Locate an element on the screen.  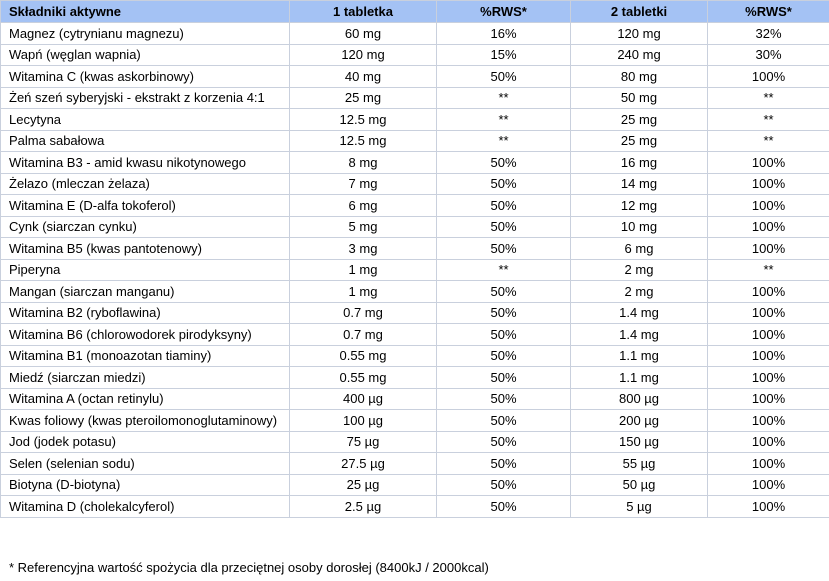
value-cell: 5 µg is located at coordinates (639, 506).